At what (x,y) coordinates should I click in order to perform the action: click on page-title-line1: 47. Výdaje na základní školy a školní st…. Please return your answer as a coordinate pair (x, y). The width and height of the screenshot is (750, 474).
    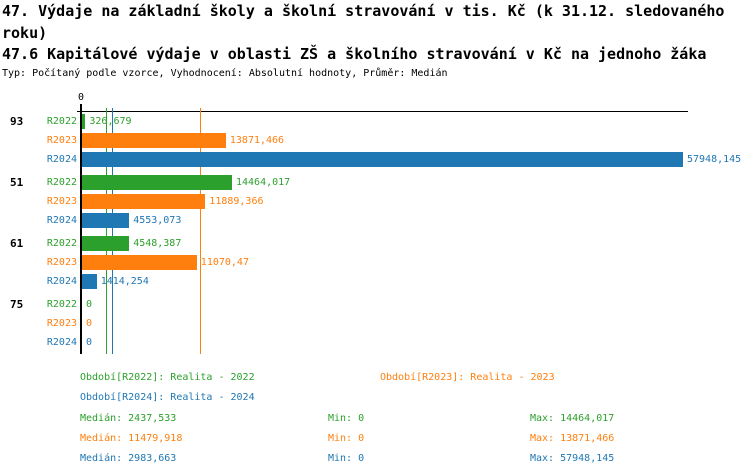
    Looking at the image, I should click on (363, 11).